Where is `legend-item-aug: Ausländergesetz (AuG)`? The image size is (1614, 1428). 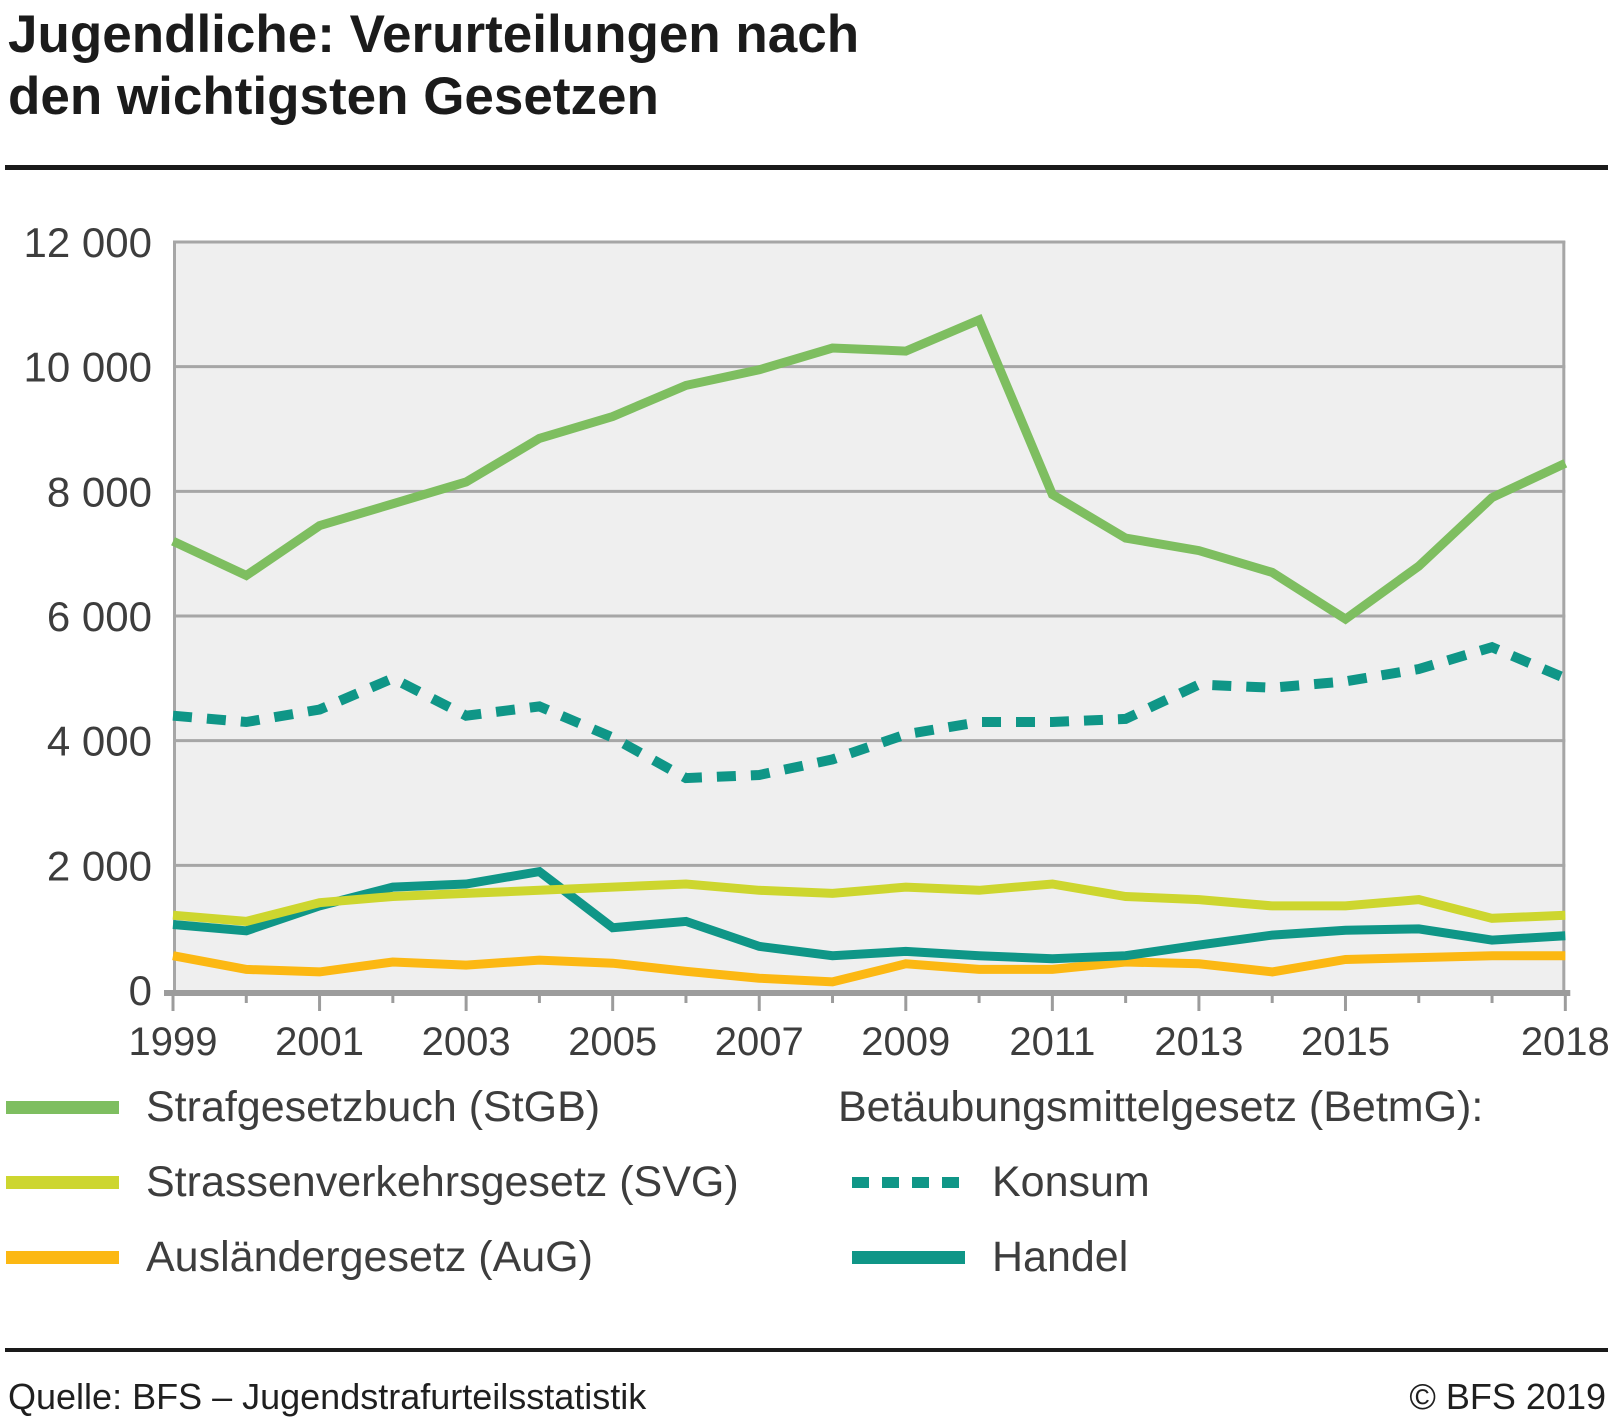
legend-item-aug: Ausländergesetz (AuG) is located at coordinates (299, 1256).